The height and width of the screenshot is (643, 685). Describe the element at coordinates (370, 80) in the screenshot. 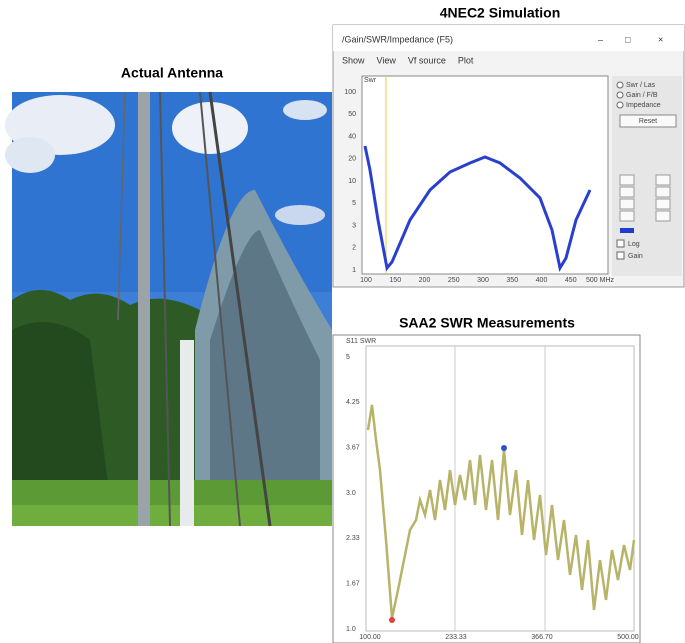

I see `y-axis-label: Swr` at that location.